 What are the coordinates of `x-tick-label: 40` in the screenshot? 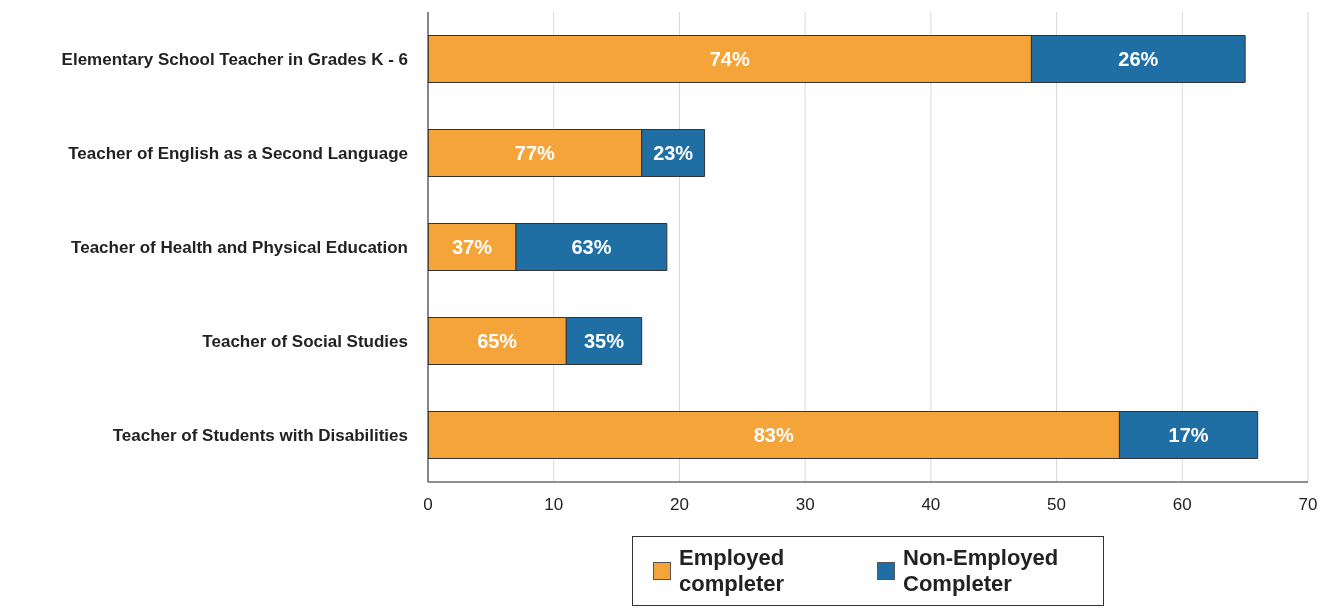 It's located at (931, 505).